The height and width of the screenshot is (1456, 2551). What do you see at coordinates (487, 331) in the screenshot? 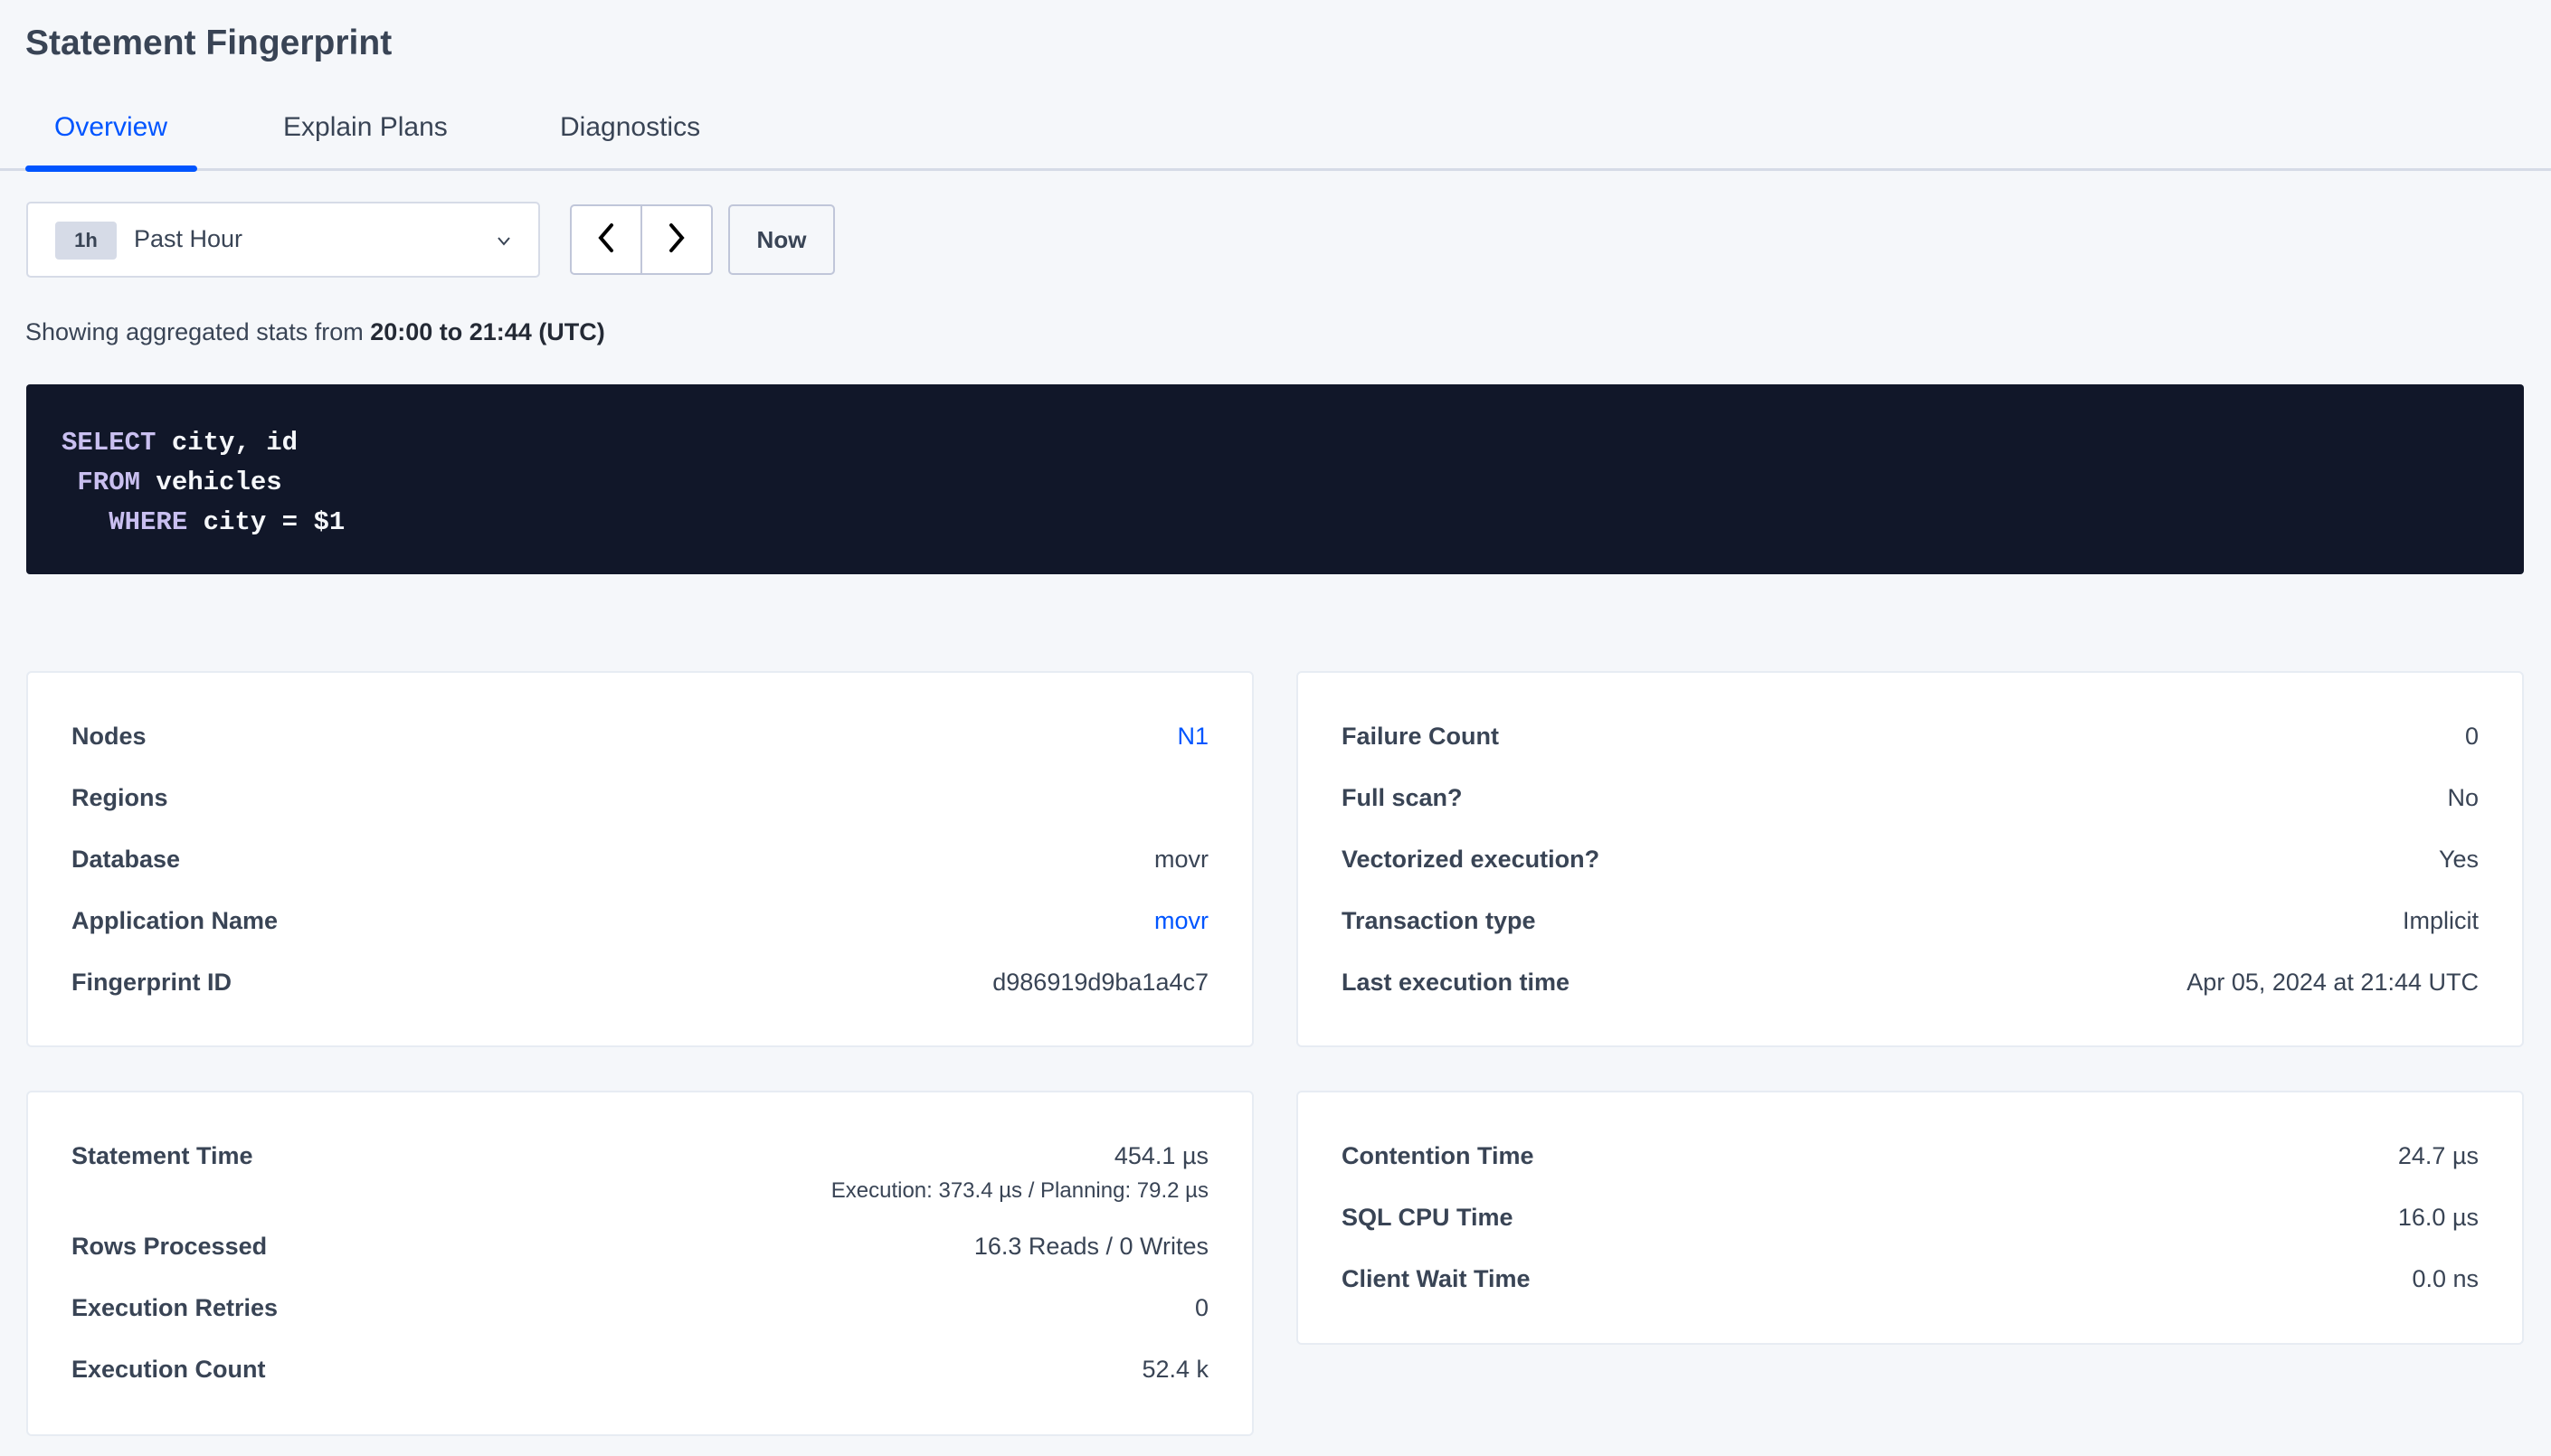
I see `summary-range: 20:00 to 21:44 (UTC)` at bounding box center [487, 331].